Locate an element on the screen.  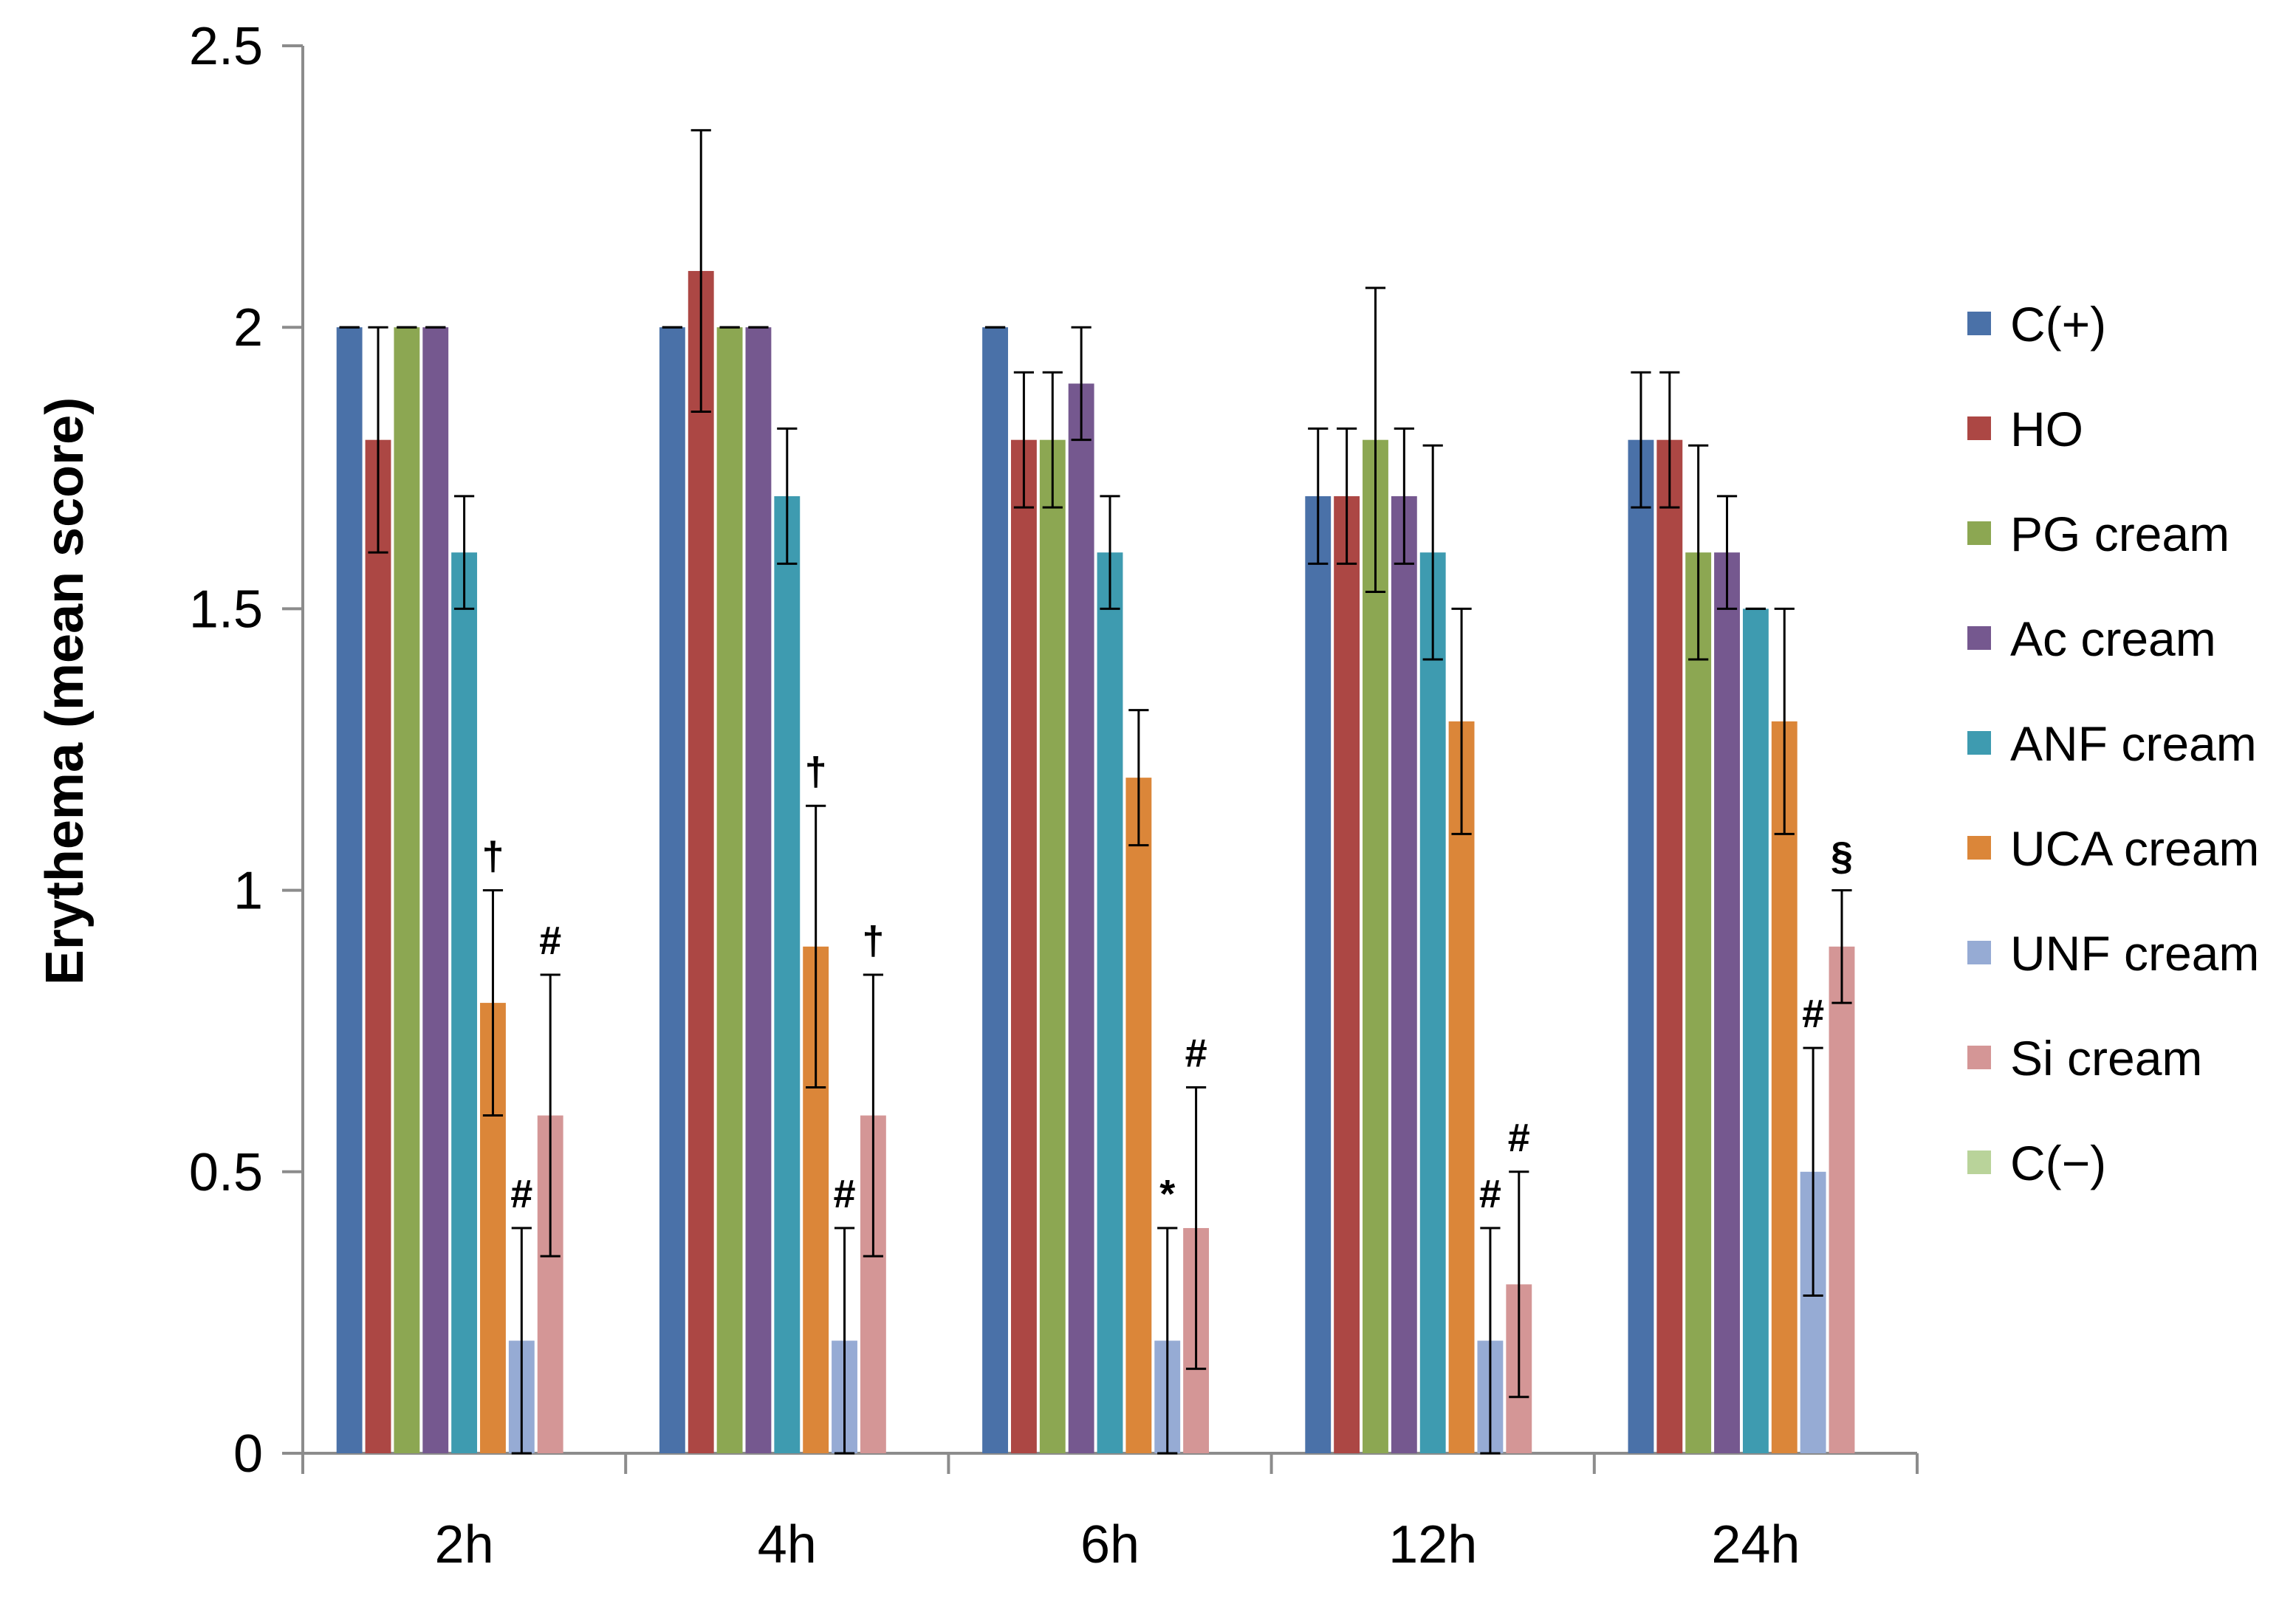
y-tick-label: 2 is located at coordinates (248, 327).